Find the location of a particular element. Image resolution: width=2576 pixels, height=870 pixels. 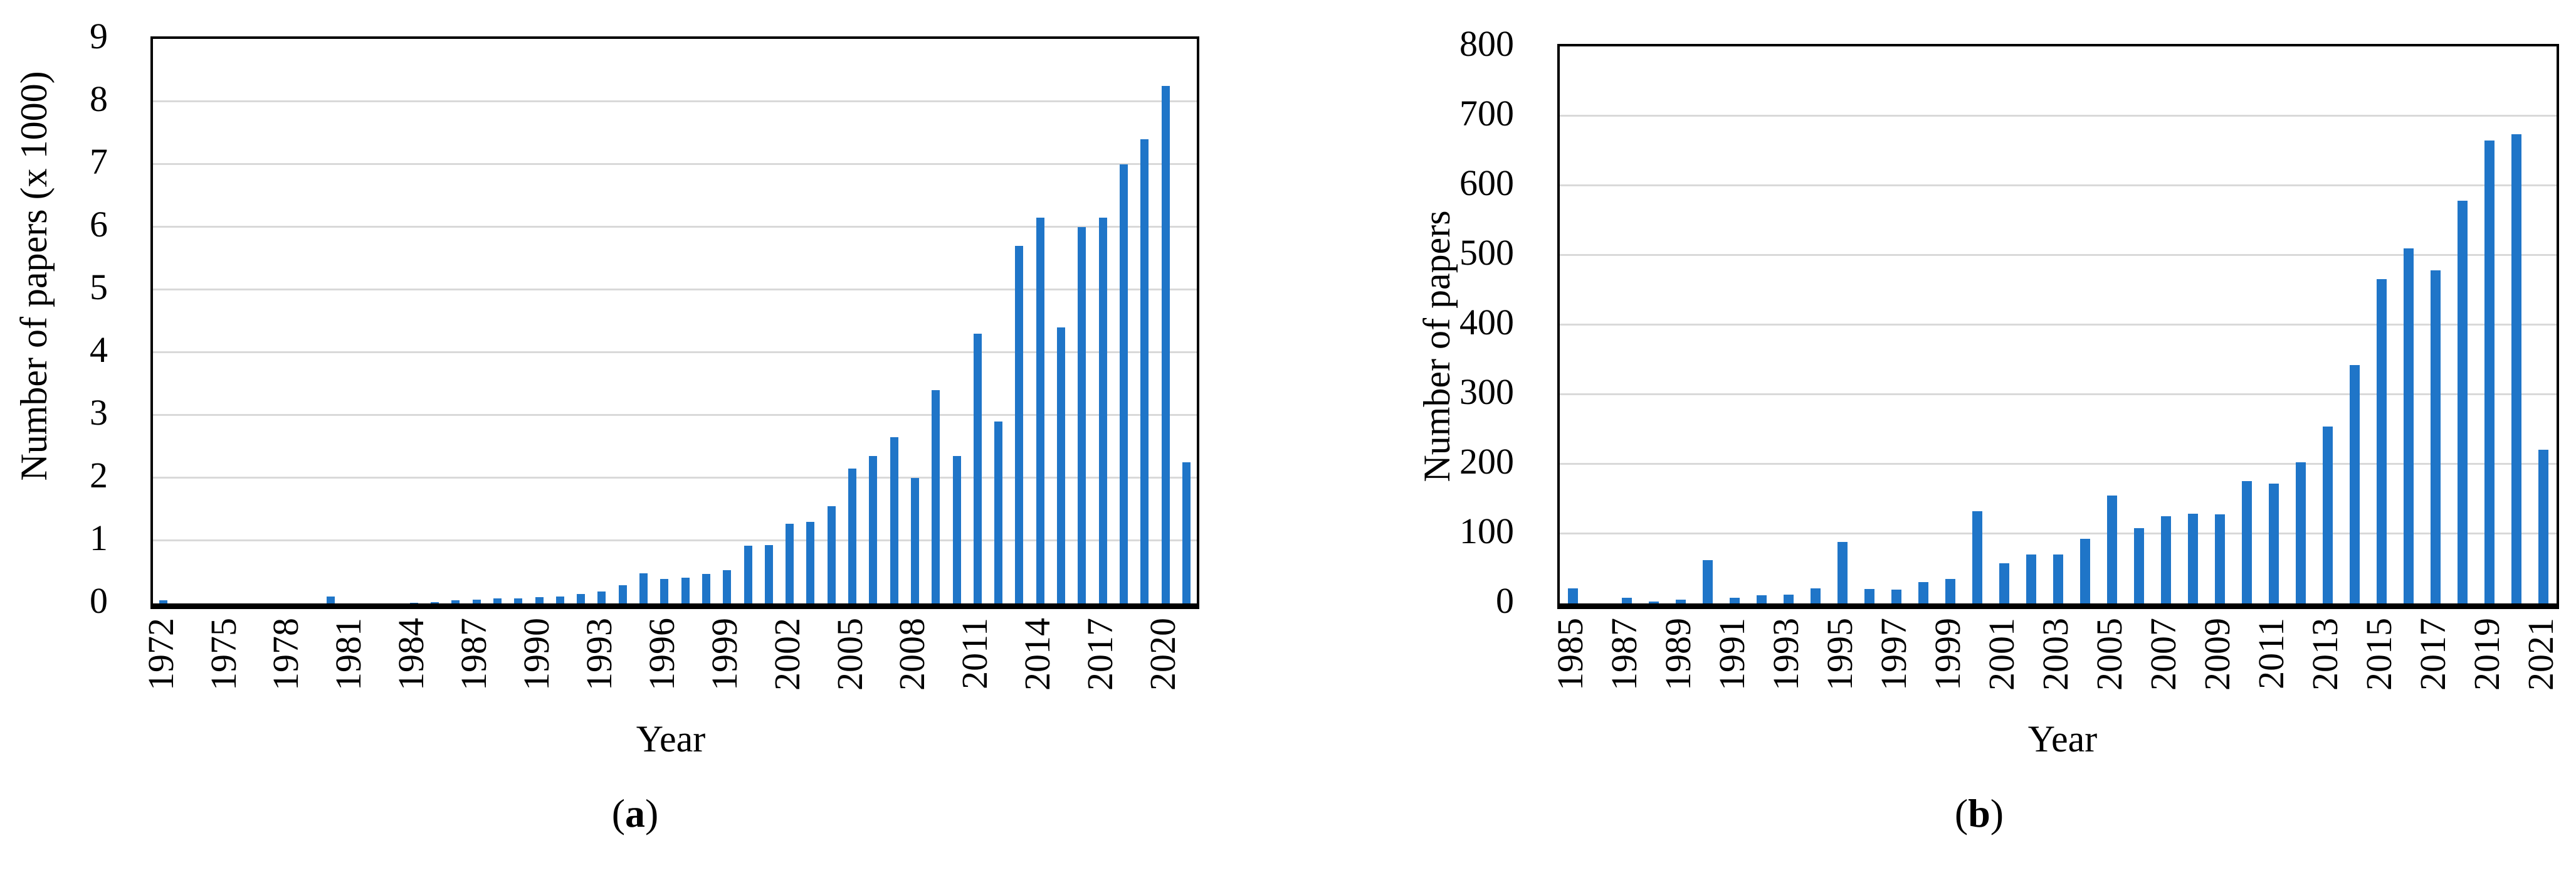

gridline-y100 is located at coordinates (2058, 533).